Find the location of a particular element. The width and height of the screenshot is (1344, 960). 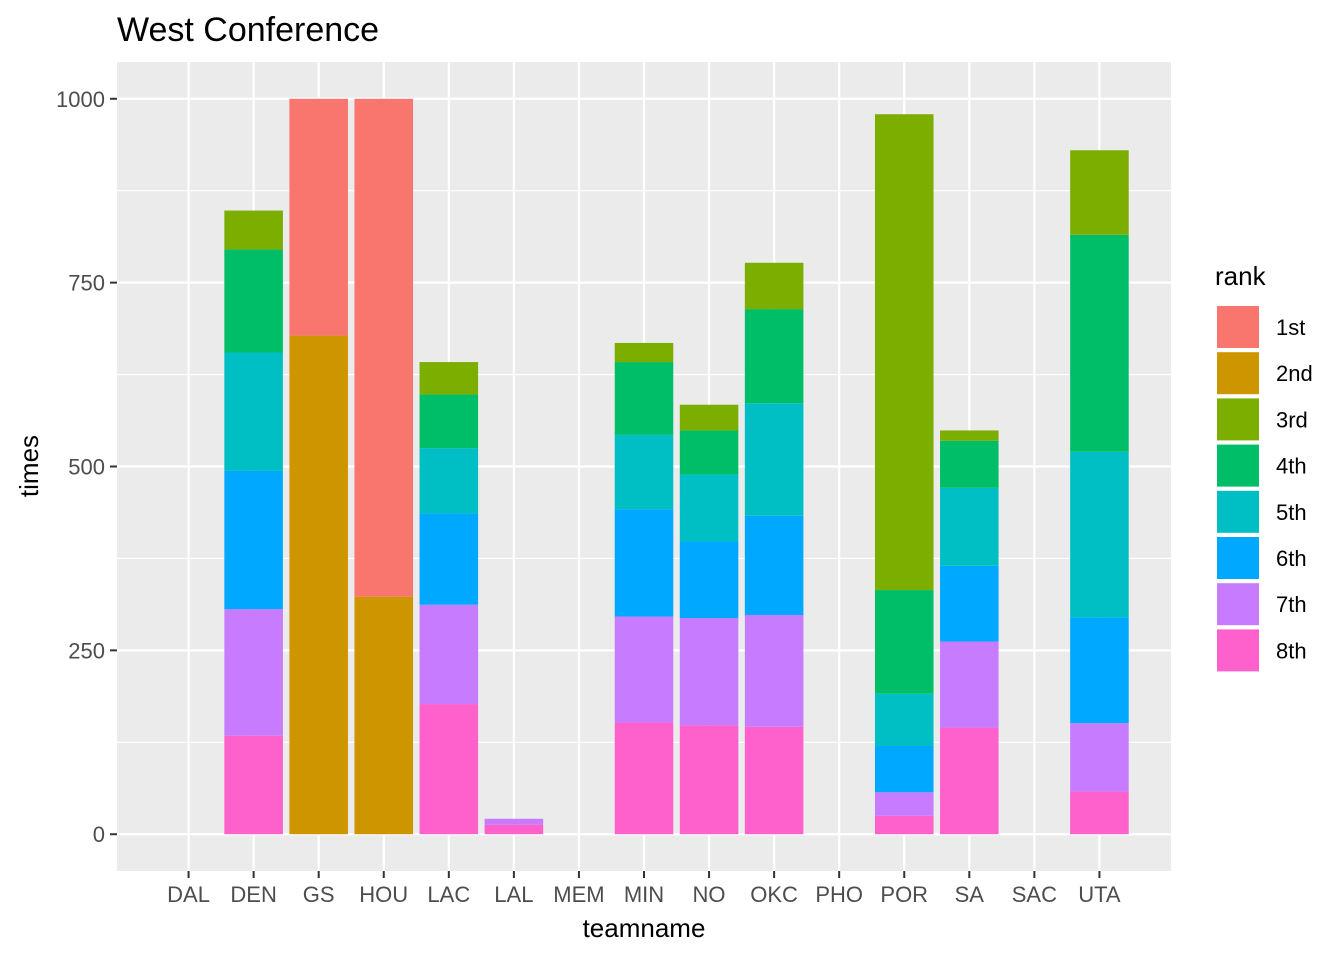

x-tick-label: HOU is located at coordinates (383, 894).